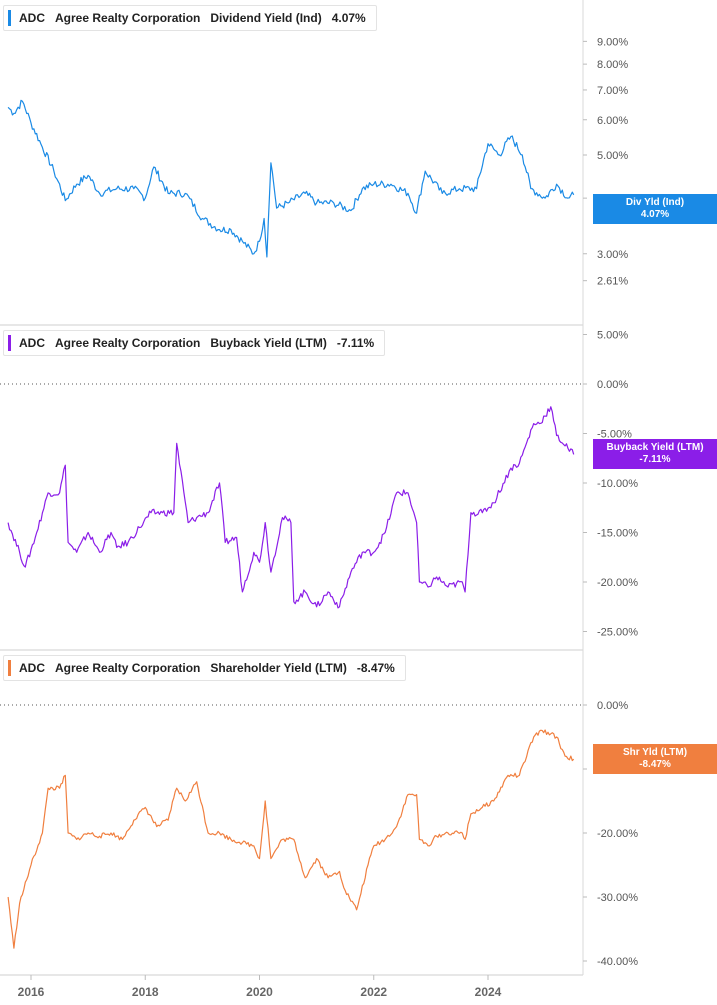 Image resolution: width=717 pixels, height=1005 pixels. Describe the element at coordinates (145, 992) in the screenshot. I see `x-tick-label: 2018` at that location.